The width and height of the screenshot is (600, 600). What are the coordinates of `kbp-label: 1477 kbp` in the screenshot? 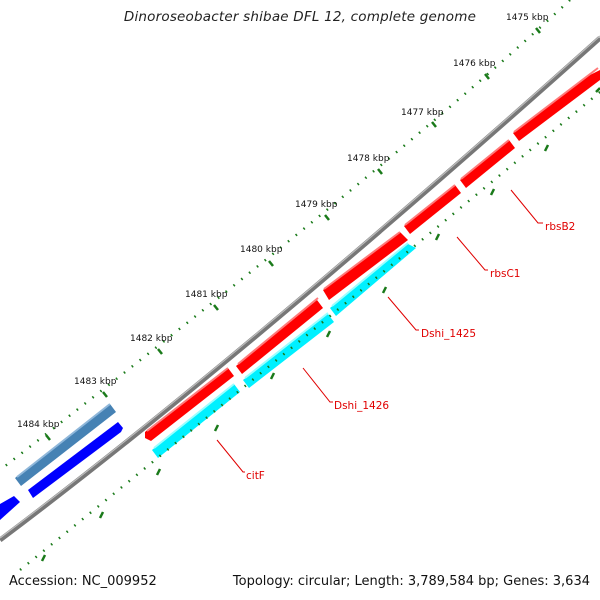 It's located at (422, 113).